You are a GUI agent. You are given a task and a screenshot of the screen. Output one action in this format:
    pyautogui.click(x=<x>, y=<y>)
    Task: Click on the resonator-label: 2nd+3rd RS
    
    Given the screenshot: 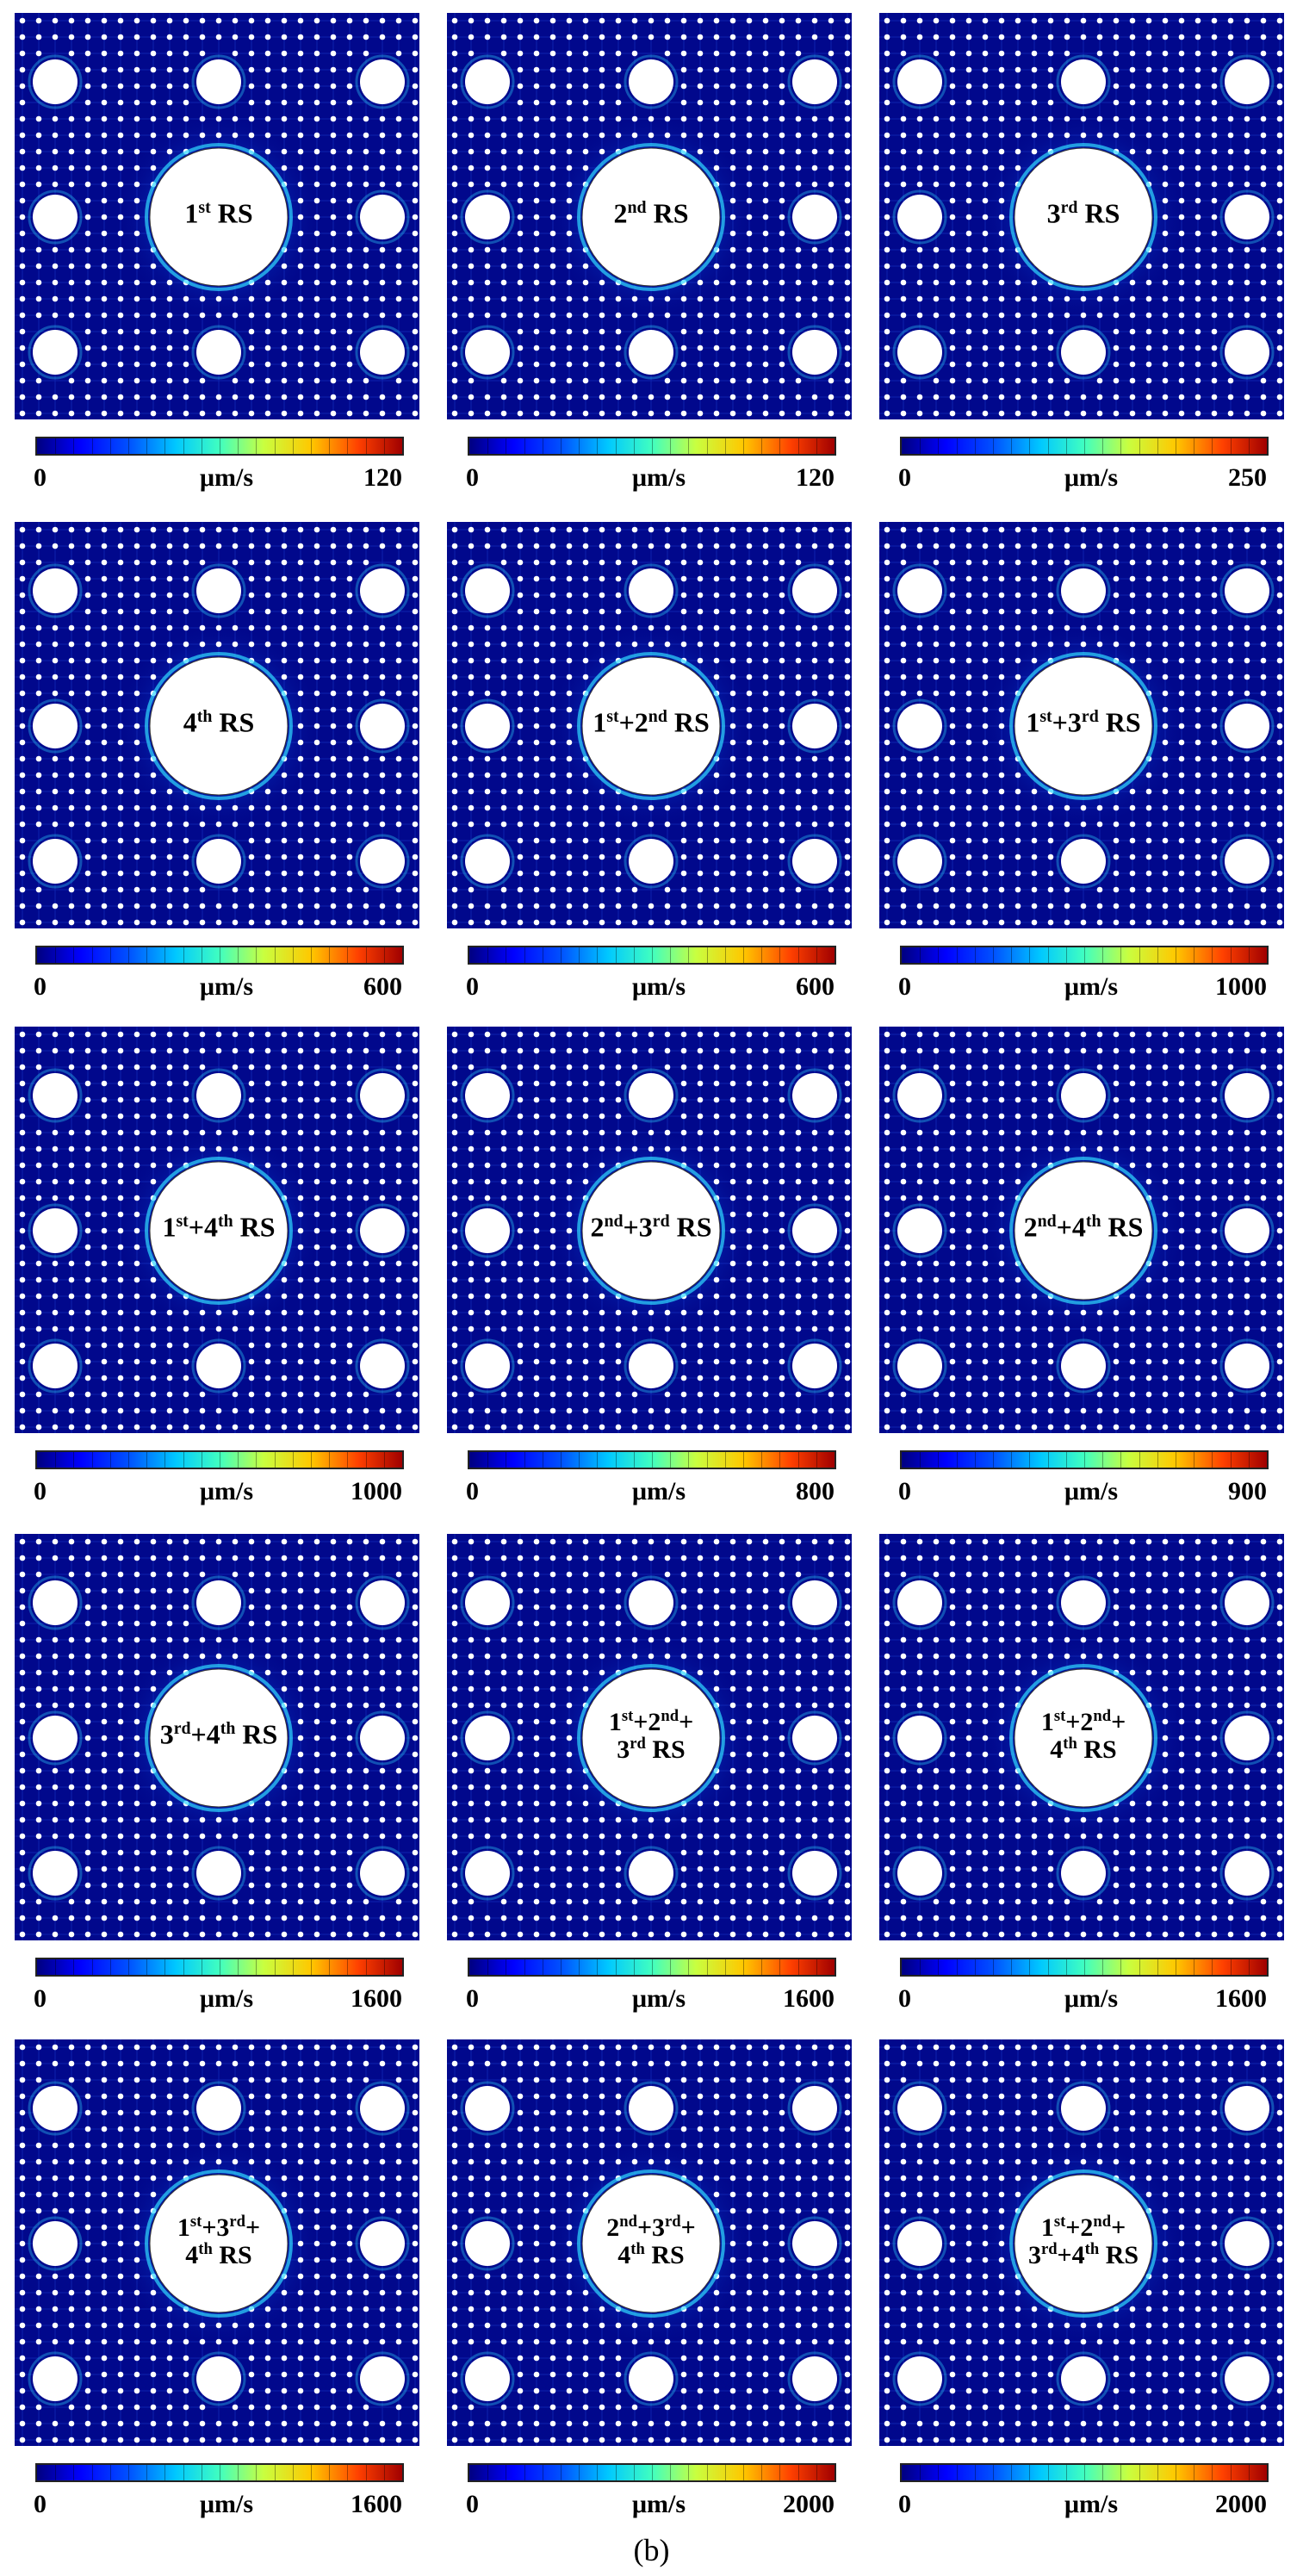 What is the action you would take?
    pyautogui.click(x=651, y=1227)
    